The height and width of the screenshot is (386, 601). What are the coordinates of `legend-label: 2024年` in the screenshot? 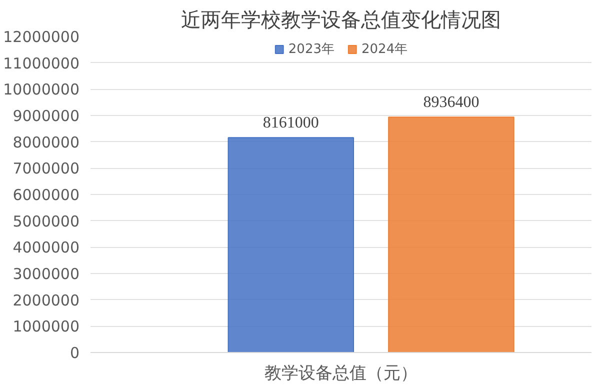 It's located at (385, 49).